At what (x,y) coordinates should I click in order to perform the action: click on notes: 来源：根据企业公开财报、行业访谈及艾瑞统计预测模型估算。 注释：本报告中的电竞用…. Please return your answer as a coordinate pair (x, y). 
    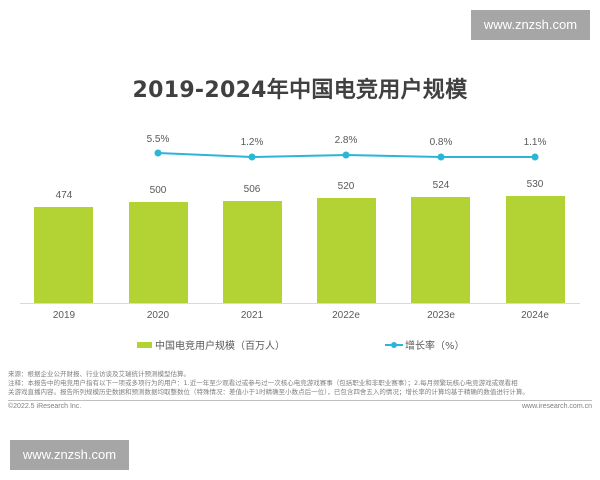
    Looking at the image, I should click on (301, 383).